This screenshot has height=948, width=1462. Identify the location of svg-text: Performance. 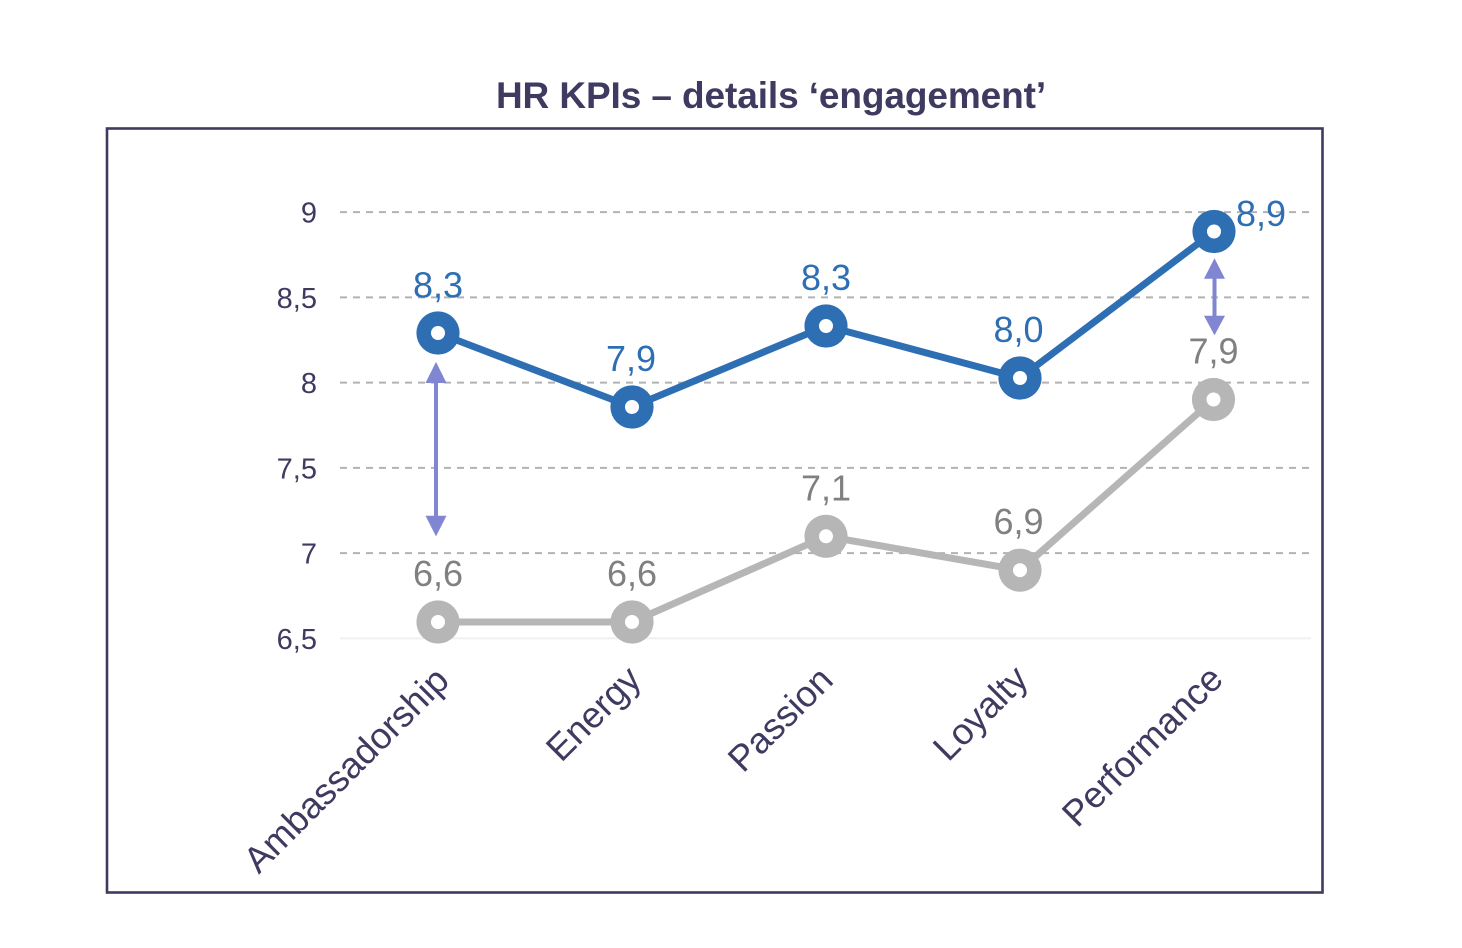
(1142, 746).